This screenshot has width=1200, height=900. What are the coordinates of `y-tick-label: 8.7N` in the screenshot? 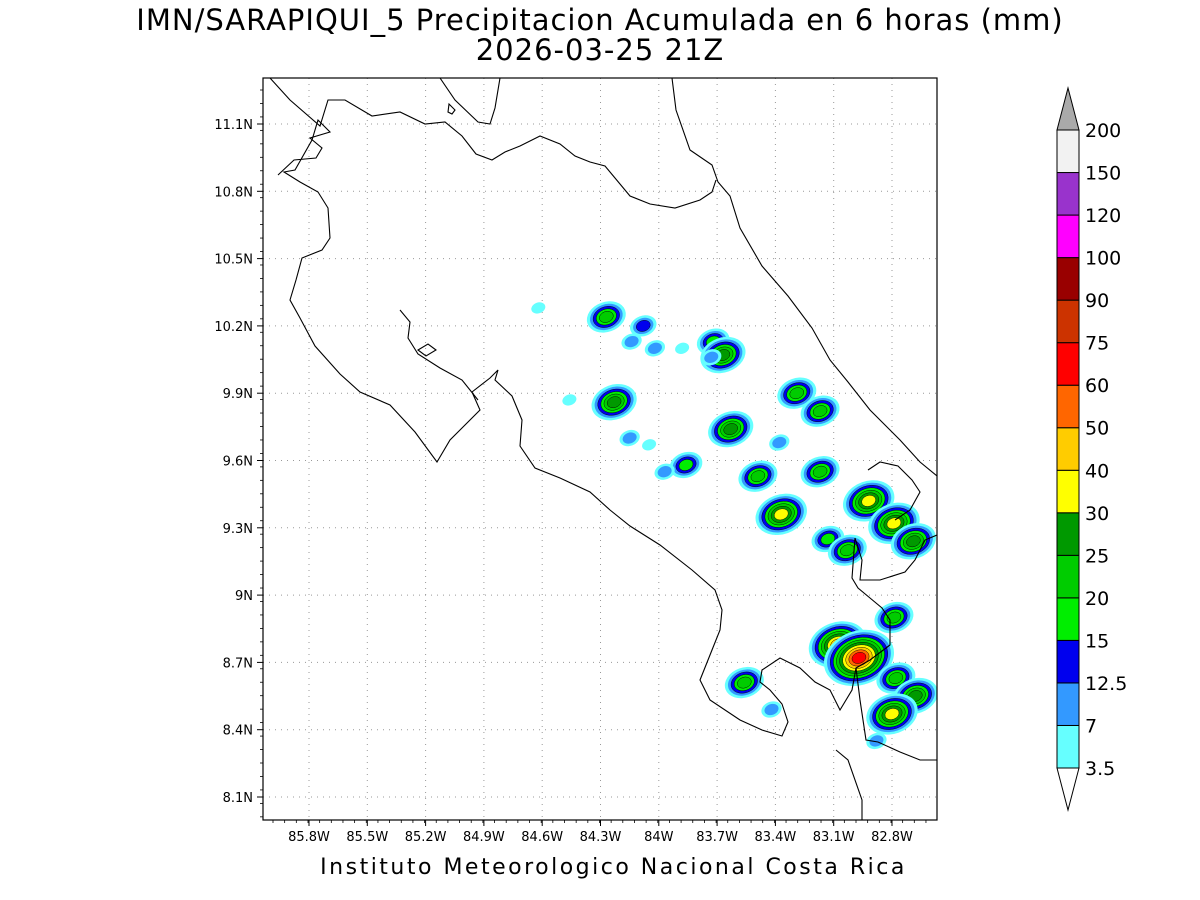 It's located at (238, 663).